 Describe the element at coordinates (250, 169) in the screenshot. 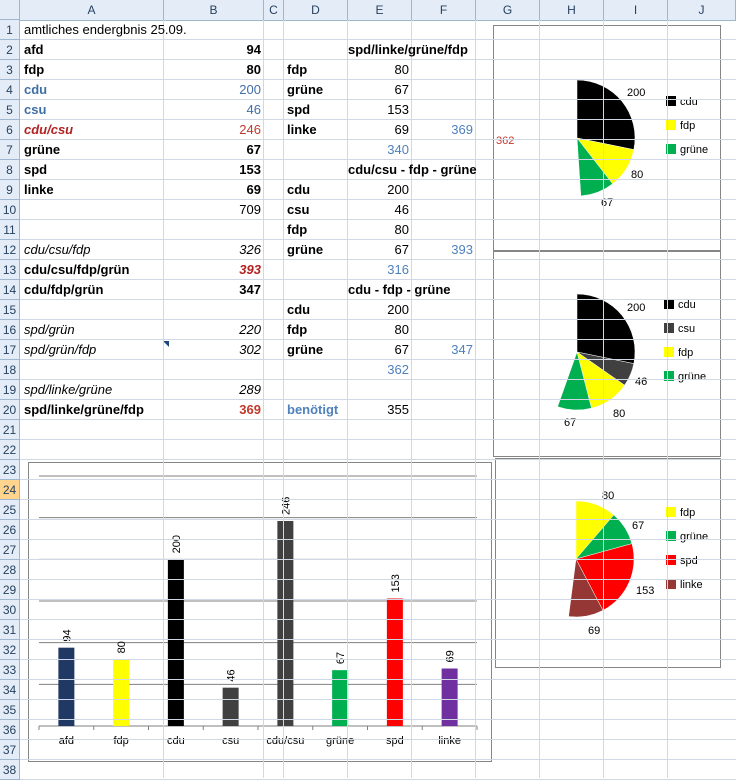

I see `cell-b8: 153` at that location.